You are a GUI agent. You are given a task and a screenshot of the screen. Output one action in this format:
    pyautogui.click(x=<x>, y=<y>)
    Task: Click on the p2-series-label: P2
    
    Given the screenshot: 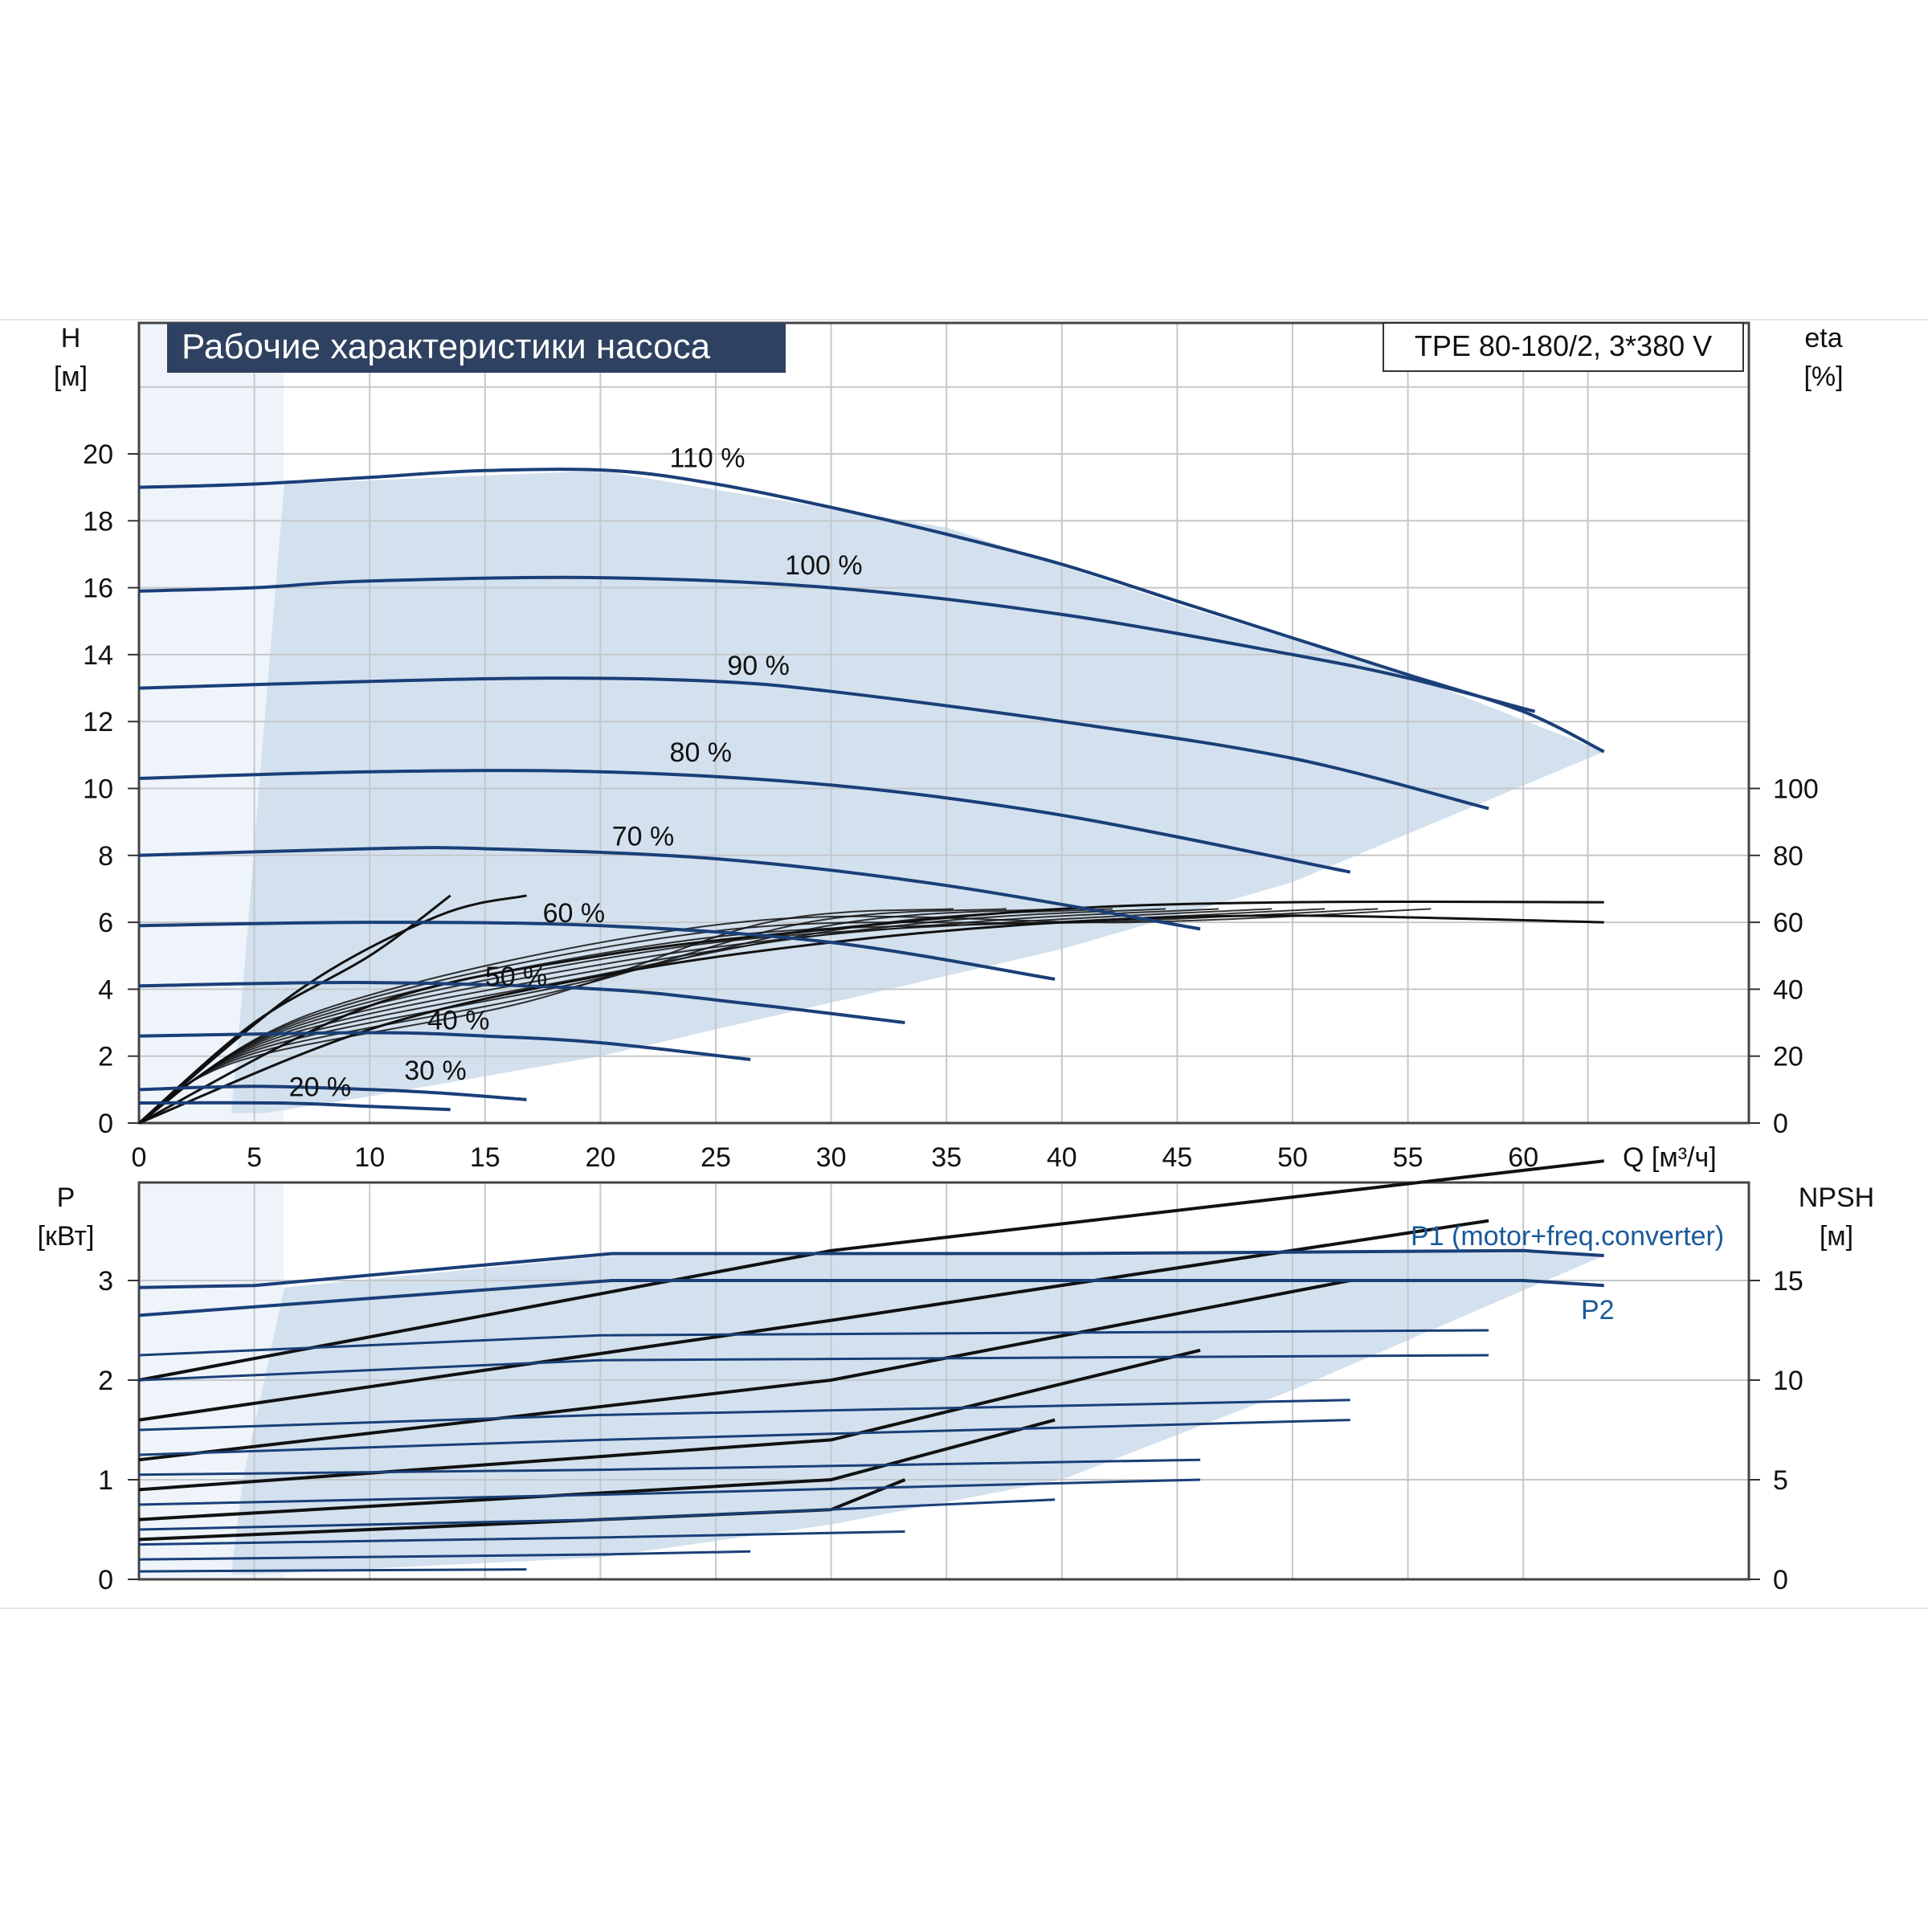 What is the action you would take?
    pyautogui.click(x=1598, y=1310)
    